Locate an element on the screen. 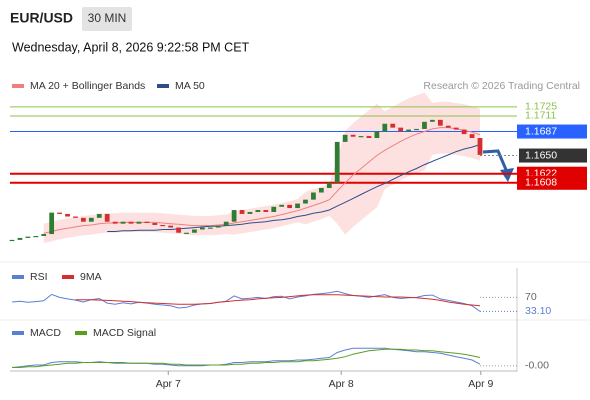 The image size is (590, 400). datetime: Wednesday, April 8, 2026 9:22:58 PM CET is located at coordinates (131, 47).